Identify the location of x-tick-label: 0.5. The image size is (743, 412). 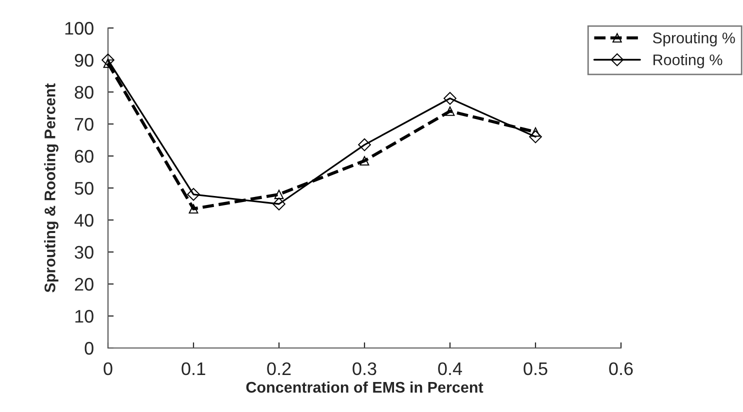
(536, 369).